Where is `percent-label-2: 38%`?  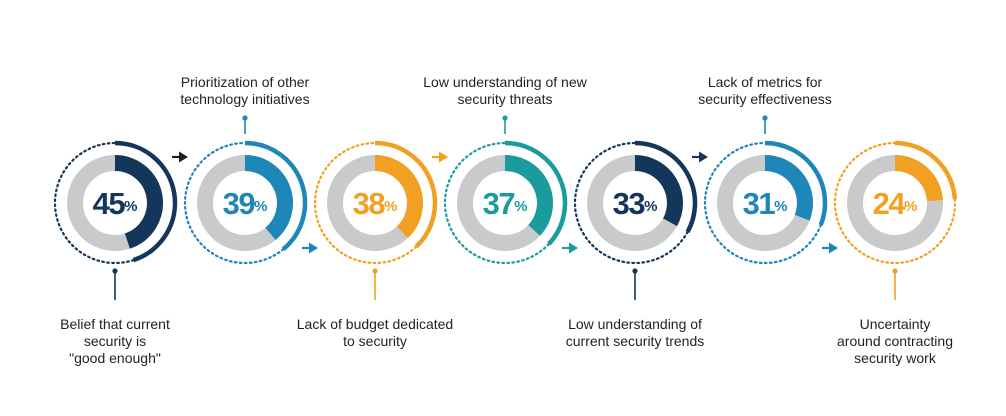 percent-label-2: 38% is located at coordinates (375, 203).